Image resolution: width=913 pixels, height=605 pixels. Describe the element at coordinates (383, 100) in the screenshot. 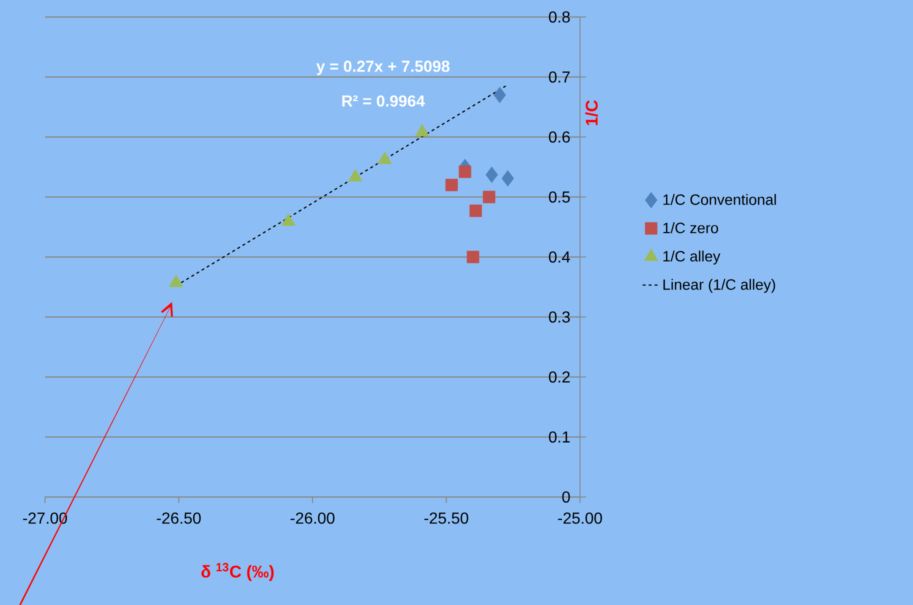

I see `annotation: R² = 0.9964` at that location.